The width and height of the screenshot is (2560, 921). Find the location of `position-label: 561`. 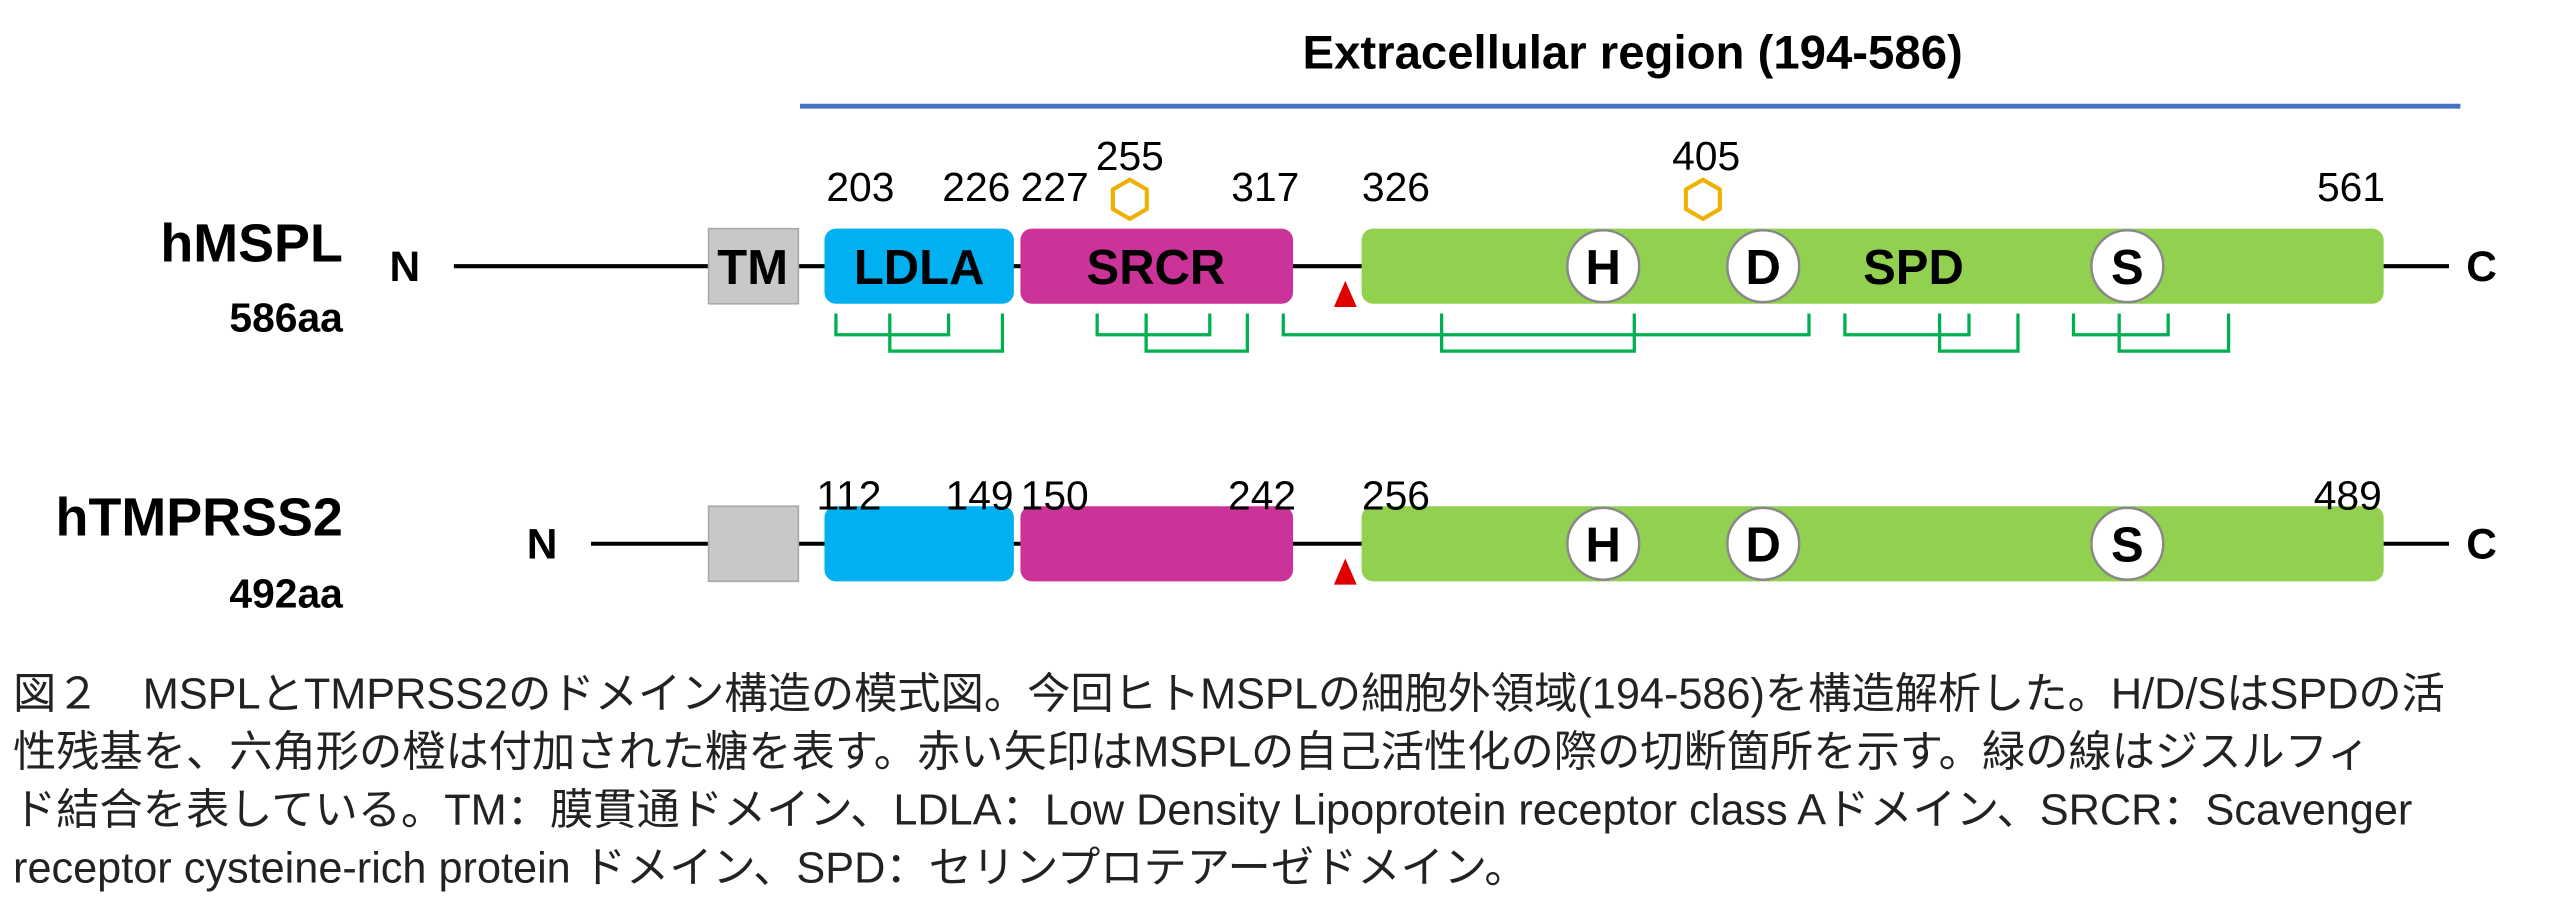

position-label: 561 is located at coordinates (2351, 187).